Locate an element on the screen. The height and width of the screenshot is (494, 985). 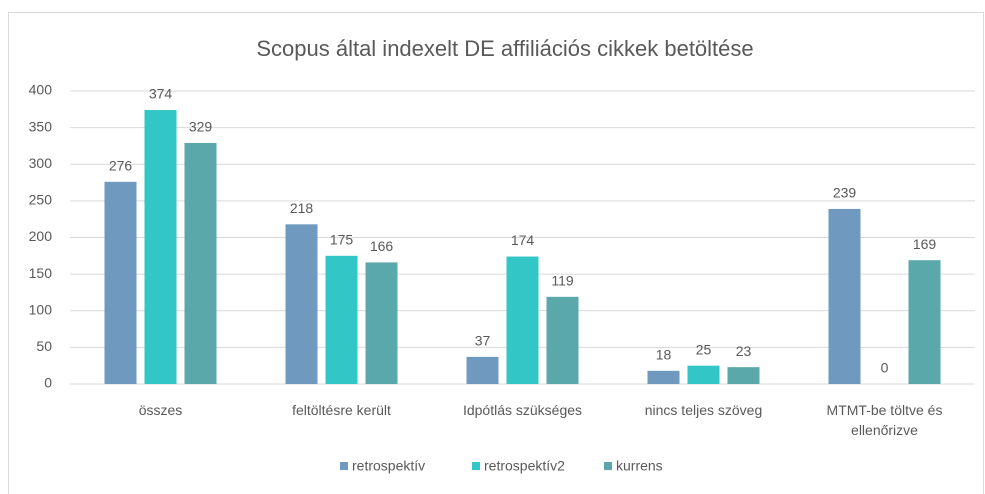
y-tick-label: 350 is located at coordinates (41, 126).